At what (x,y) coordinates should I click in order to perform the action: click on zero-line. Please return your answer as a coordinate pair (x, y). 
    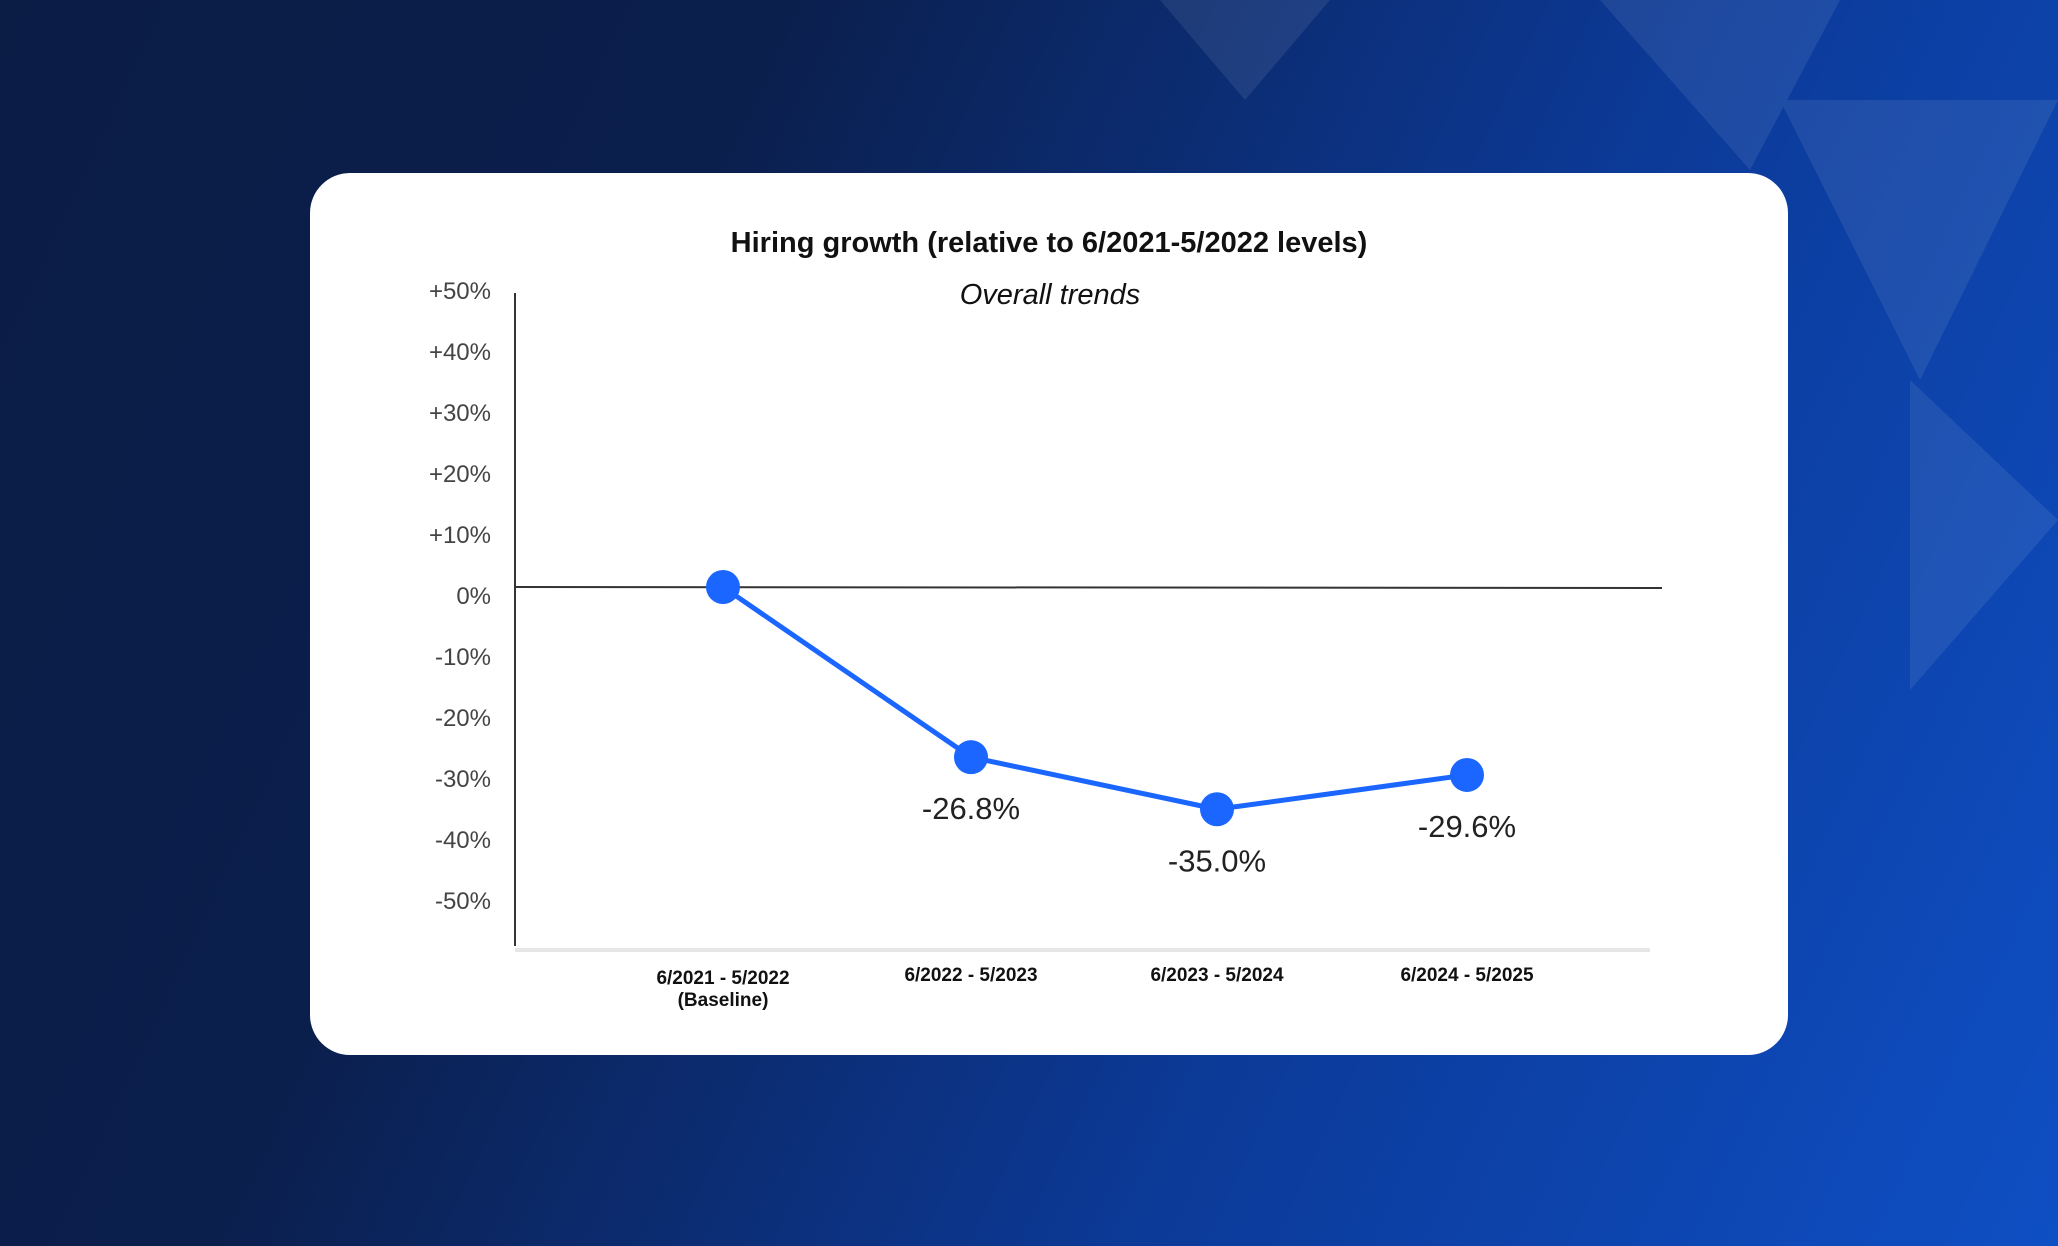
    Looking at the image, I should click on (1088, 587).